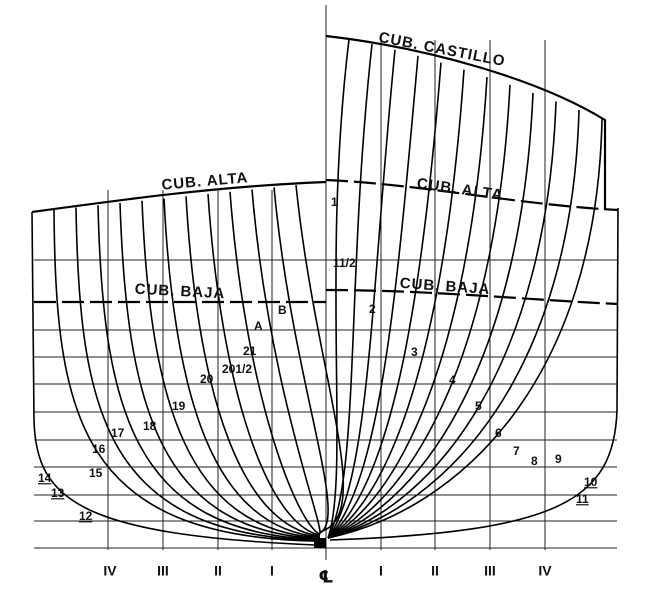 The width and height of the screenshot is (650, 600). Describe the element at coordinates (582, 499) in the screenshot. I see `station-label: 11` at that location.